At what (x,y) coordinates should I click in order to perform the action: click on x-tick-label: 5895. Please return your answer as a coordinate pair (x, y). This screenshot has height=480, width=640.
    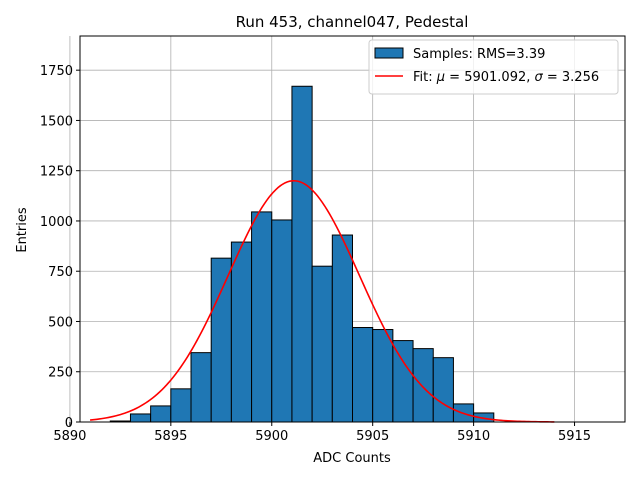
    Looking at the image, I should click on (170, 436).